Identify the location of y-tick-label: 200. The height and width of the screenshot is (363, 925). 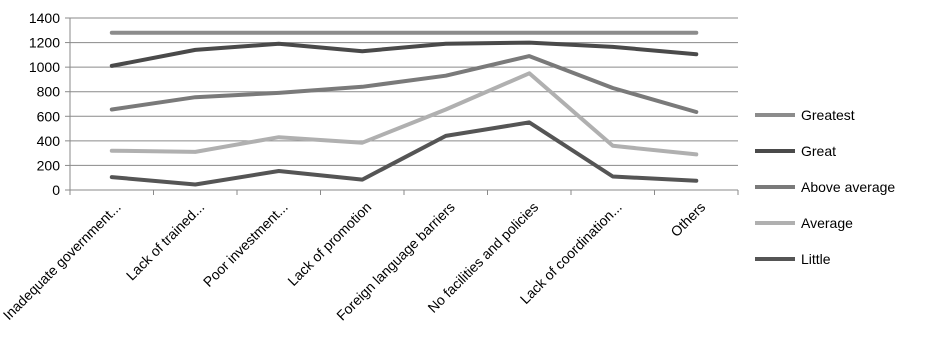
(49, 165).